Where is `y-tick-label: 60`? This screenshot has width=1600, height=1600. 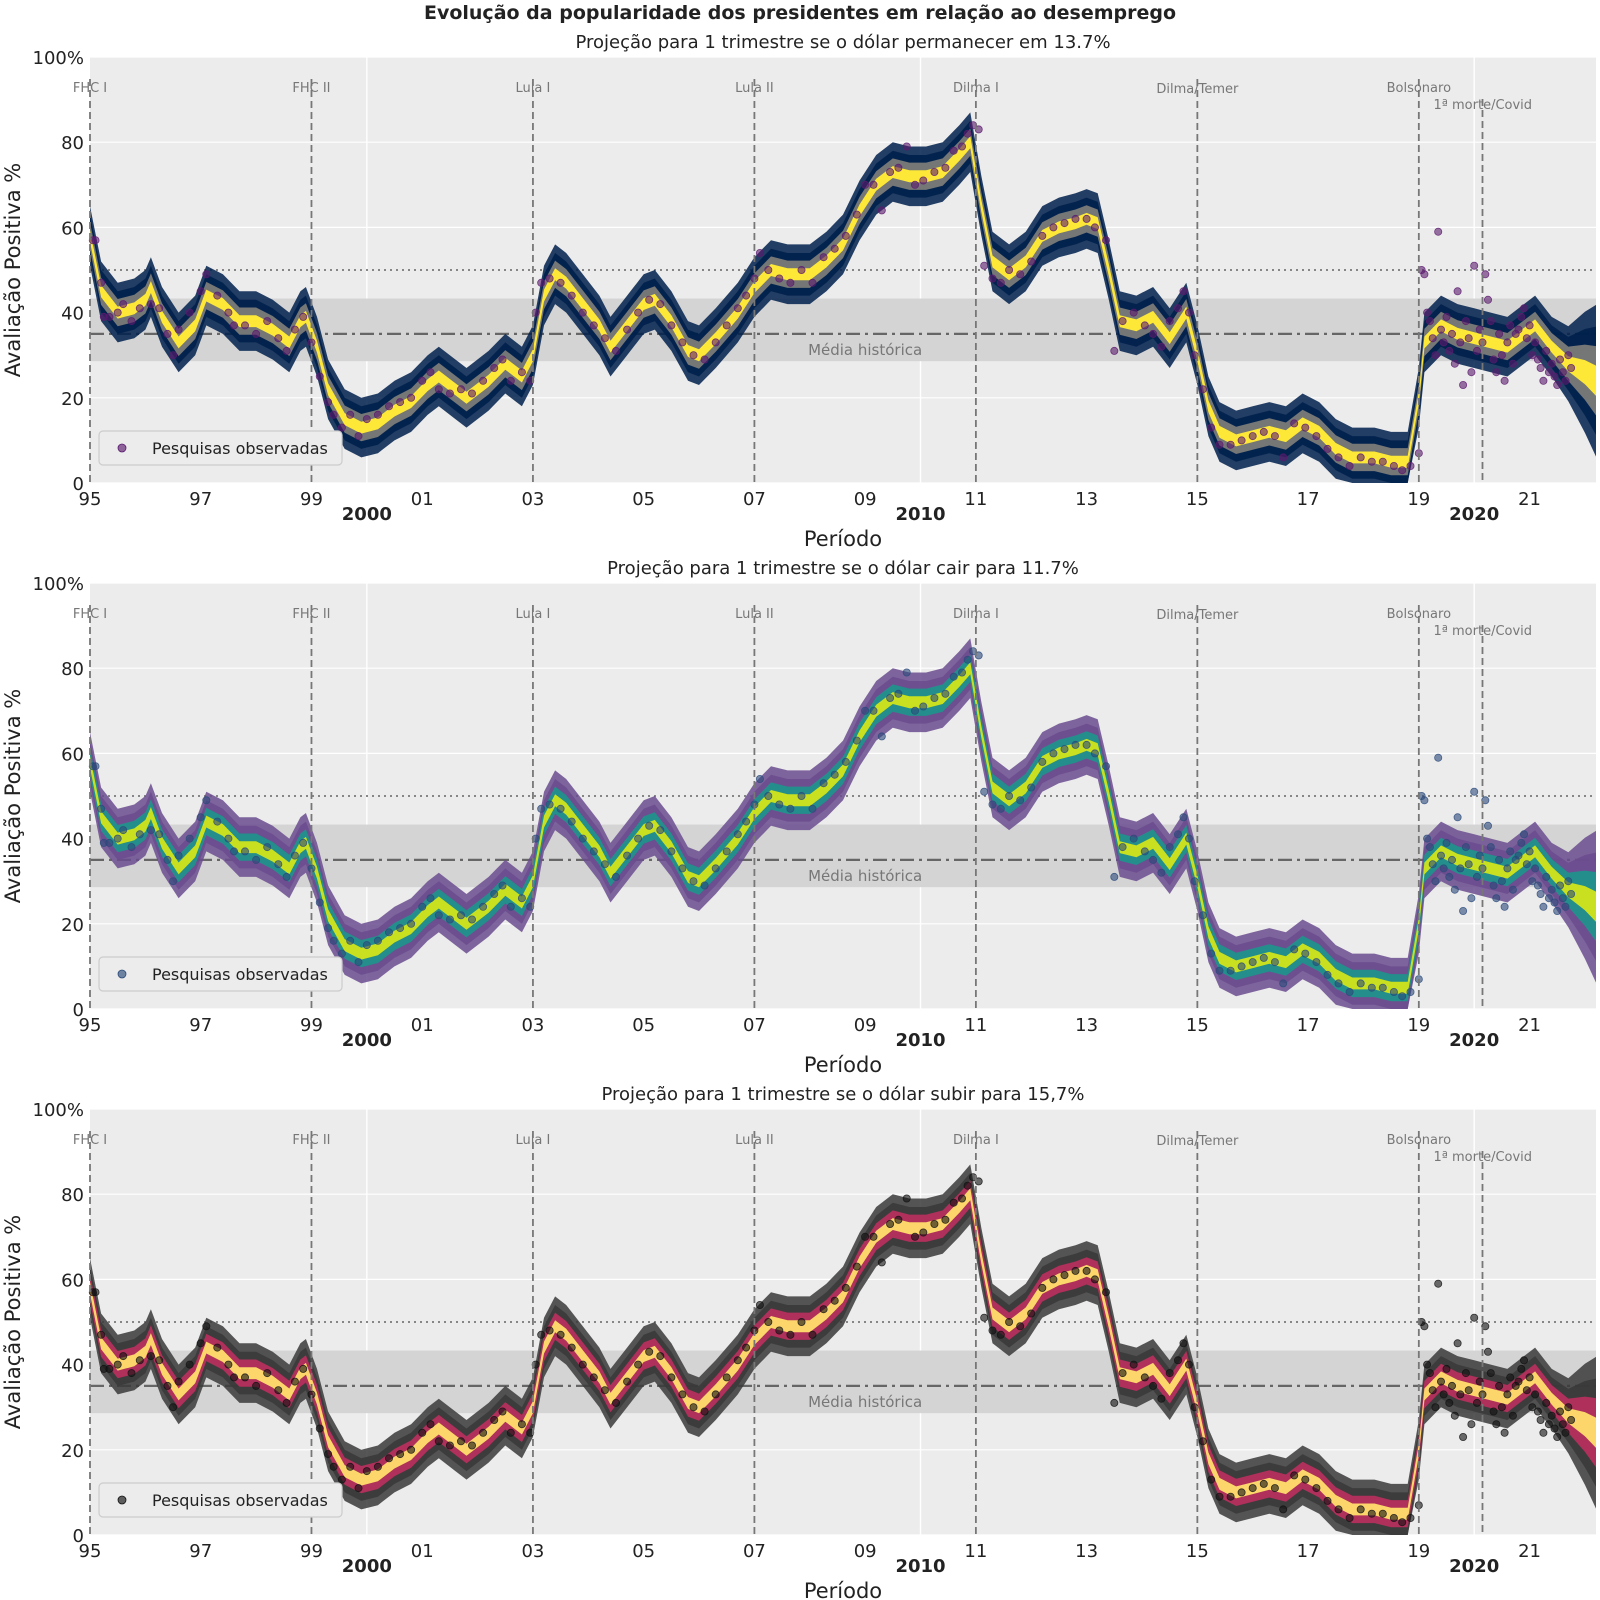
y-tick-label: 60 is located at coordinates (72, 754).